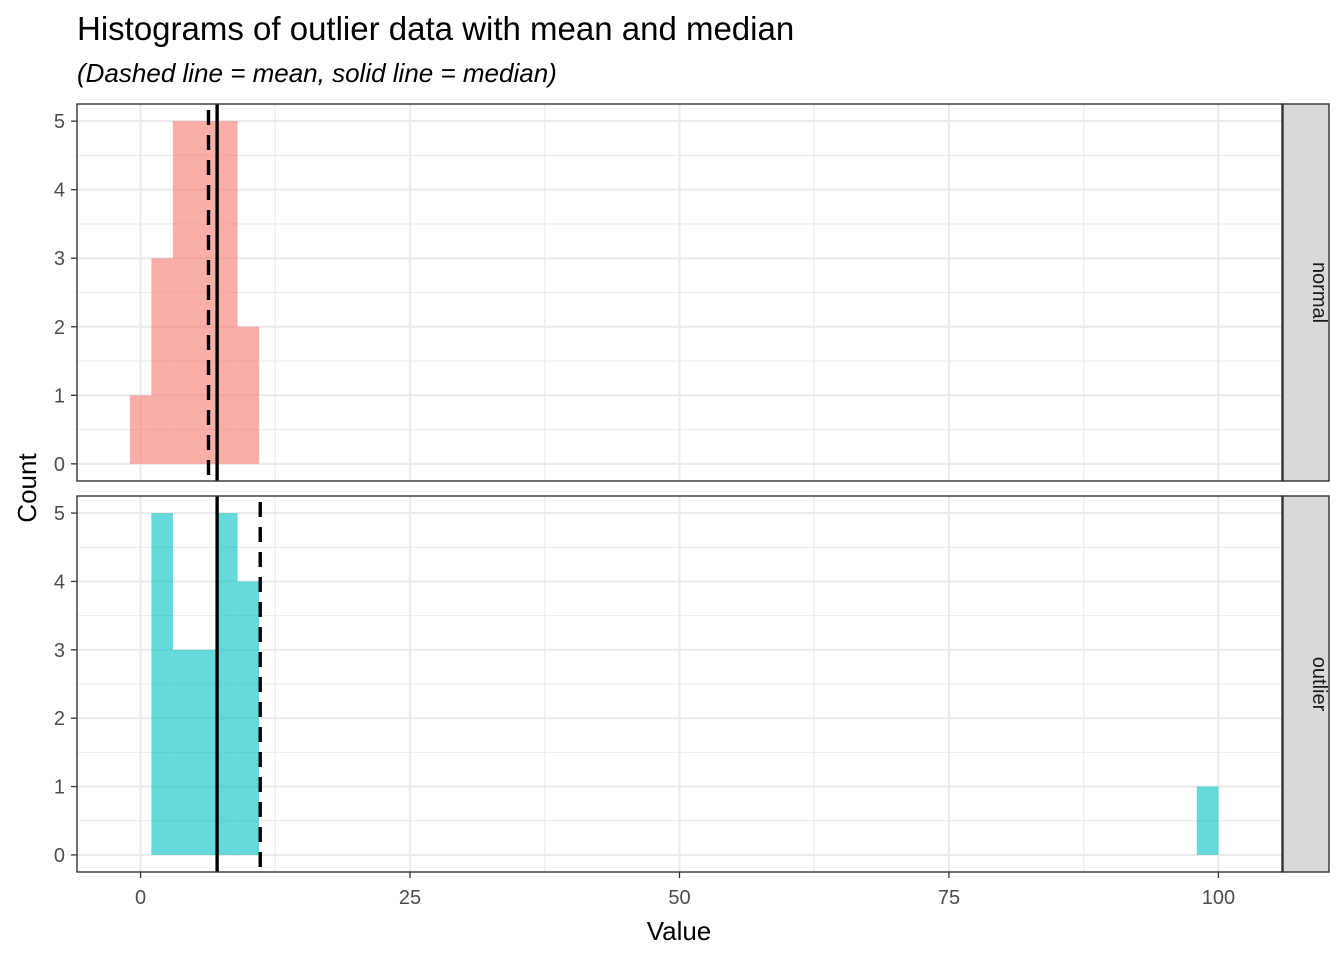  I want to click on facet-strip-label: outlier, so click(1319, 684).